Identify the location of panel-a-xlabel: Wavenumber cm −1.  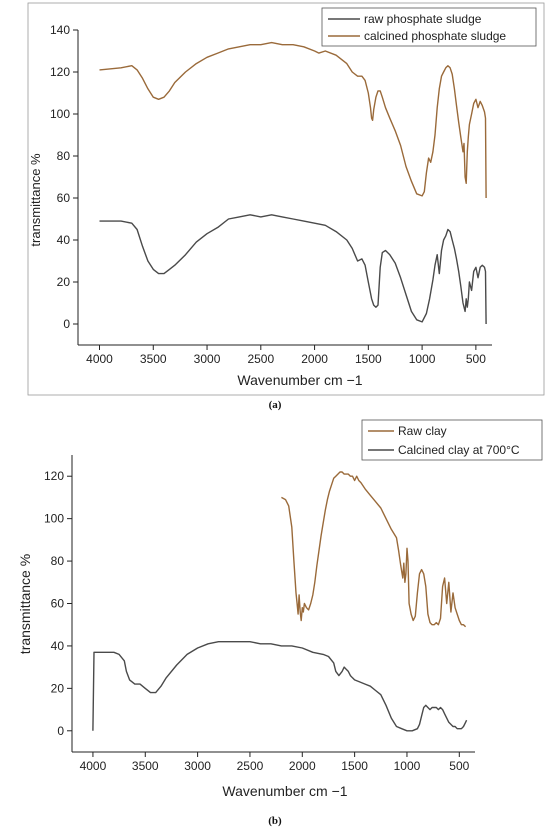
(299, 380).